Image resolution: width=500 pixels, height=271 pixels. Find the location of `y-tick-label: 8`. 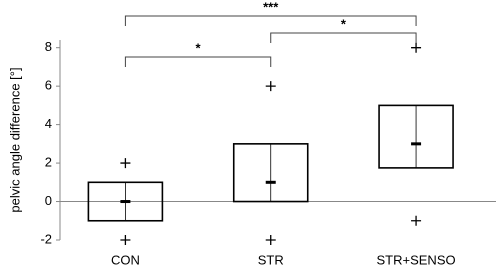

y-tick-label: 8 is located at coordinates (48, 46).